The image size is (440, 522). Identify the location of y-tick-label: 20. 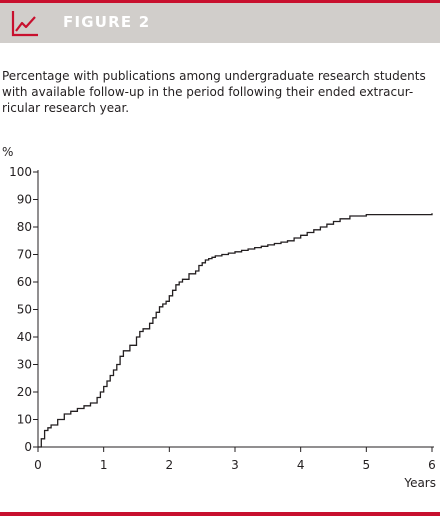
(24, 392).